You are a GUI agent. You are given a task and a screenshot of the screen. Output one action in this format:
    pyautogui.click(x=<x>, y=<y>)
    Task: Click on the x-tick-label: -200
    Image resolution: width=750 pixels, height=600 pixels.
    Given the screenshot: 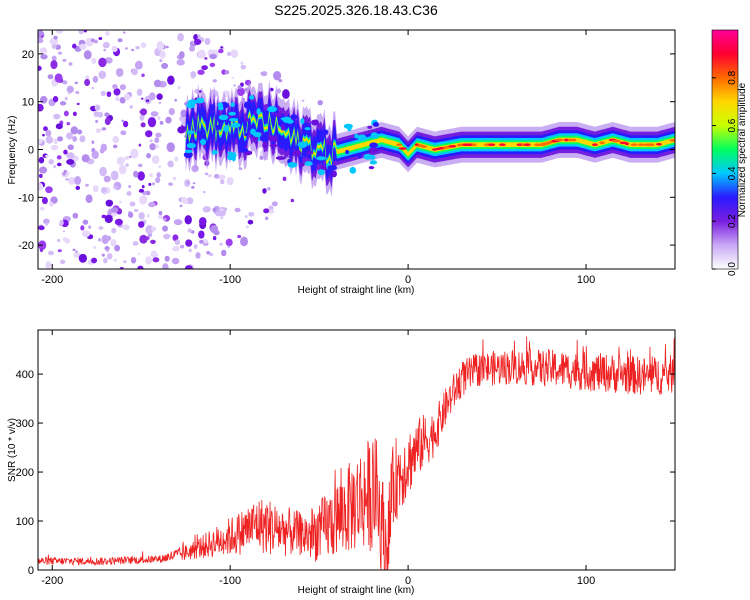 What is the action you would take?
    pyautogui.click(x=52, y=581)
    